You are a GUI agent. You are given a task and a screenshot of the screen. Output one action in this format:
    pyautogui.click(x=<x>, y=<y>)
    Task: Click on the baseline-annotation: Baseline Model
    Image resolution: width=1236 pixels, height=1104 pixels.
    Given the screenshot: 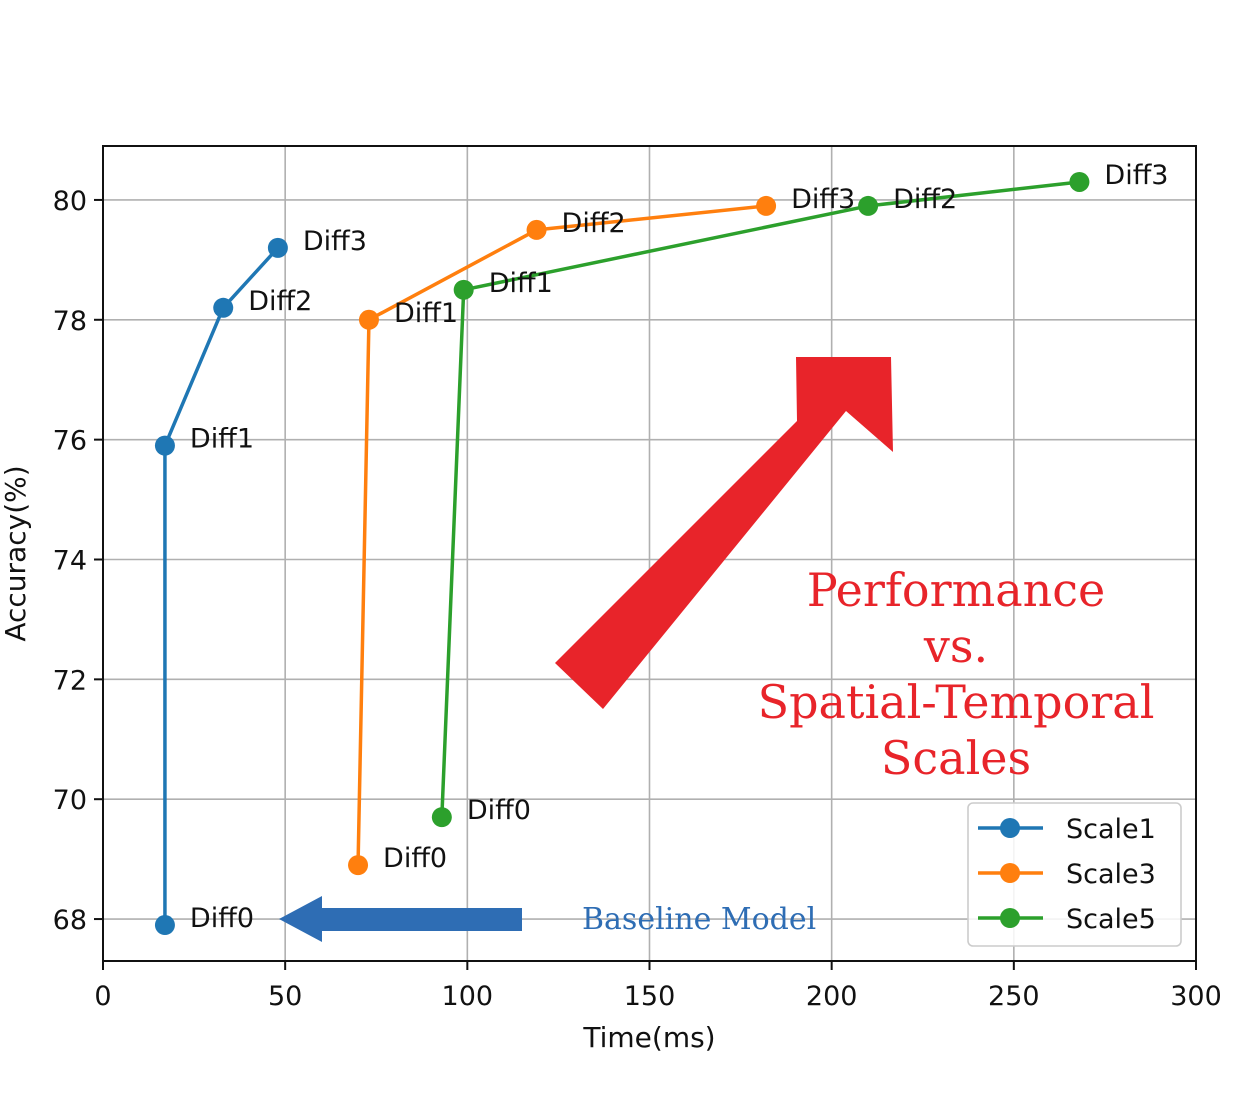 What is the action you would take?
    pyautogui.click(x=699, y=919)
    